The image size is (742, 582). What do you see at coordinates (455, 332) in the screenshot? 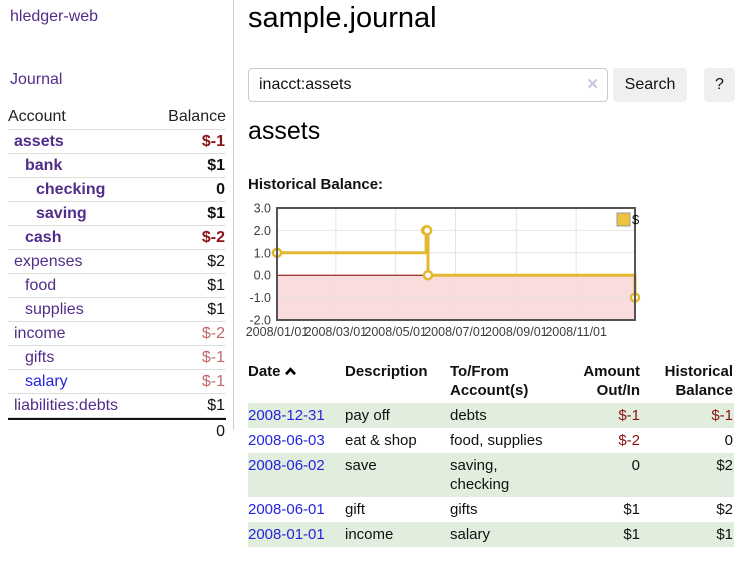
I see `x-axis-label: 2008/07/01` at bounding box center [455, 332].